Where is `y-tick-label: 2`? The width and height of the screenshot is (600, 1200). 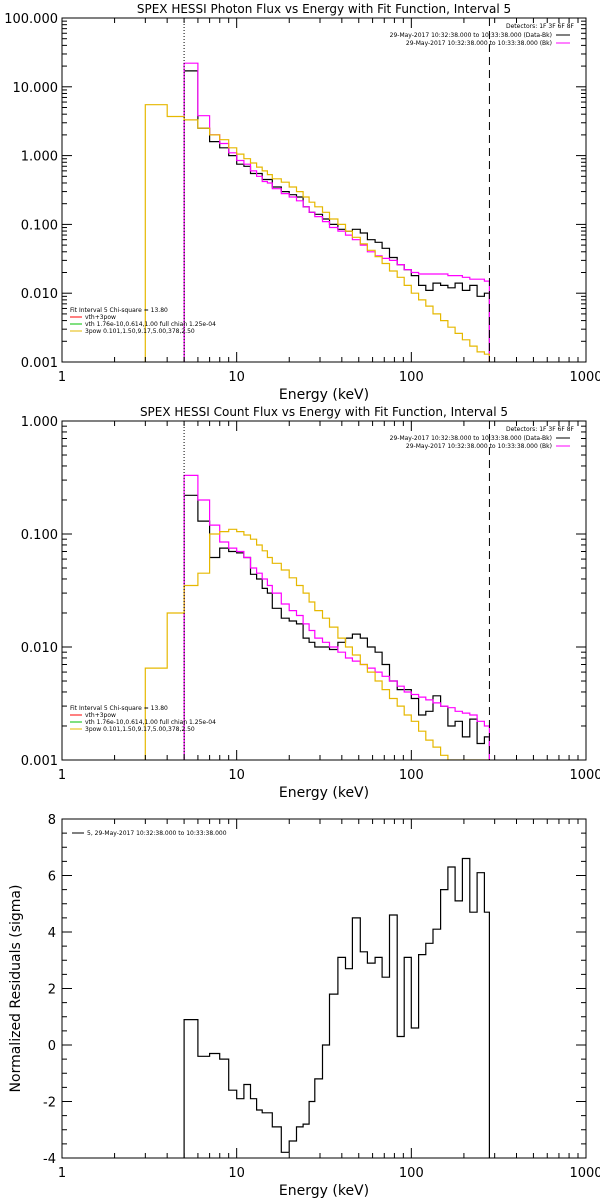
y-tick-label: 2 is located at coordinates (52, 990).